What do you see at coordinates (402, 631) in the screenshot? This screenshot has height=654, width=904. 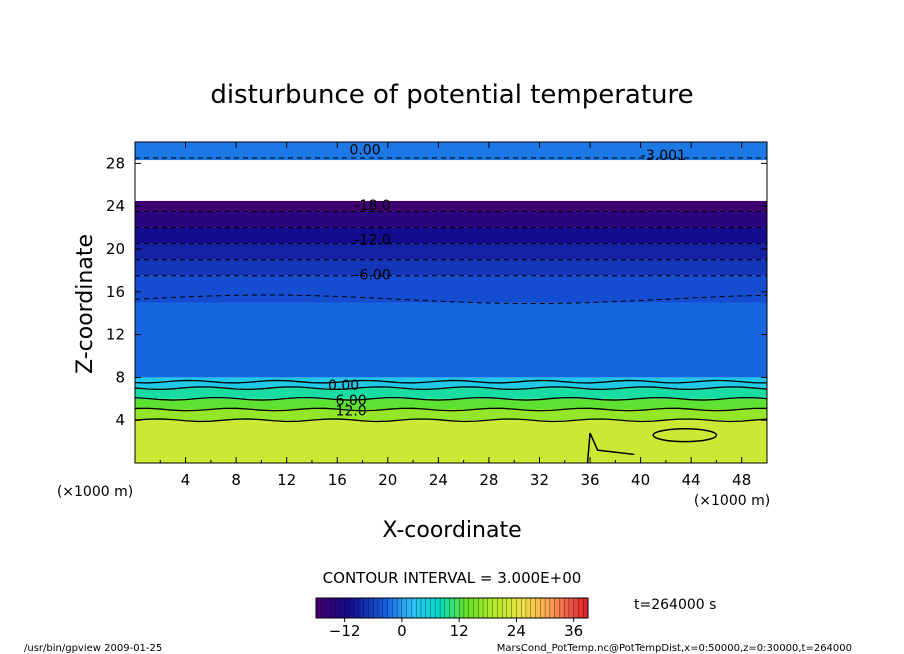 I see `colorbar-tick-label: 0` at bounding box center [402, 631].